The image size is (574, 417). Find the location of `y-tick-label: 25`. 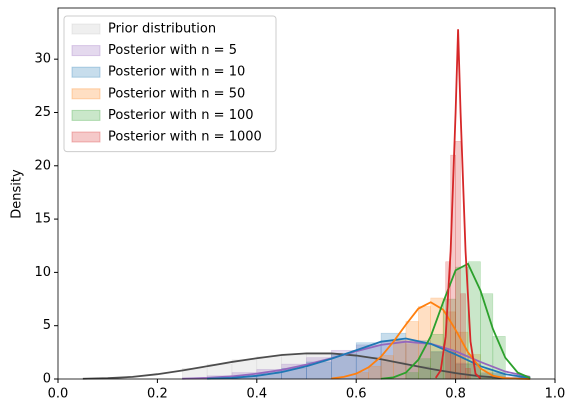

y-tick-label: 25 is located at coordinates (42, 112).